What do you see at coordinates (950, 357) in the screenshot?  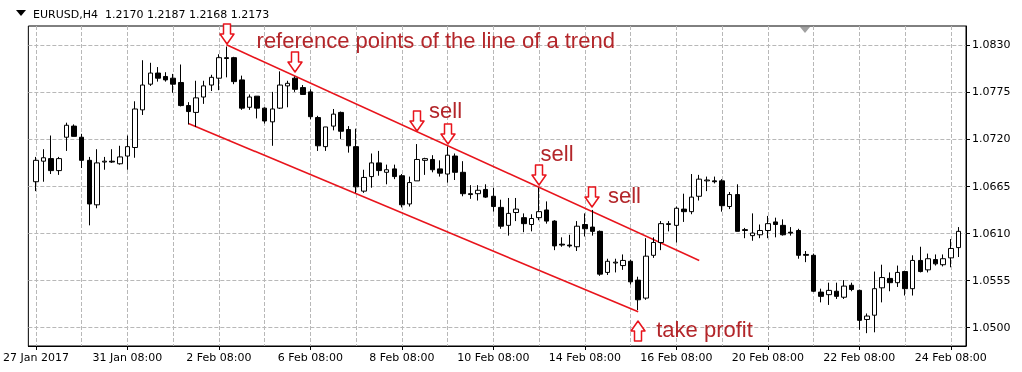 I see `x-tick-label: 24 Feb 08:00` at bounding box center [950, 357].